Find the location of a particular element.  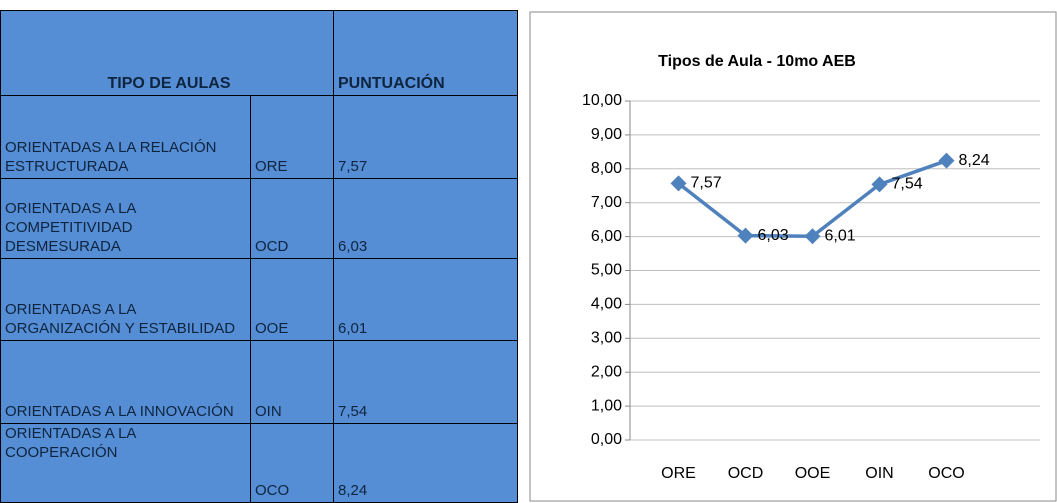

y-tick-label: 10,00 is located at coordinates (602, 100).